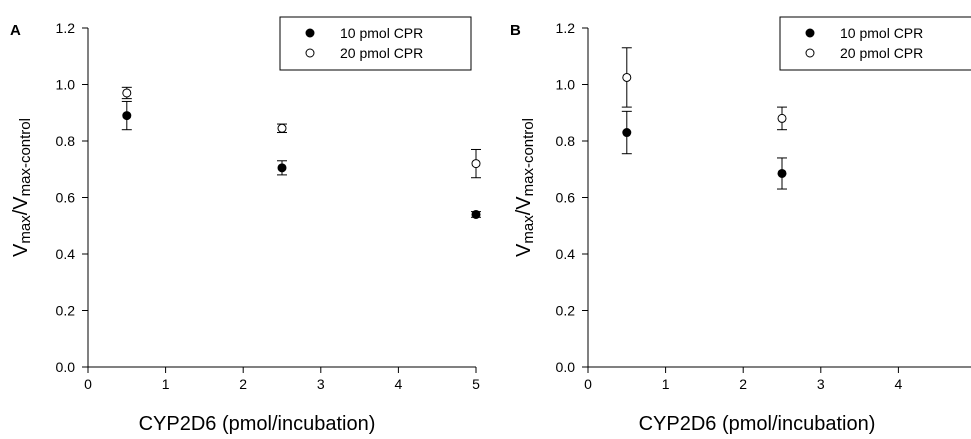  What do you see at coordinates (515, 30) in the screenshot?
I see `panel-label: B` at bounding box center [515, 30].